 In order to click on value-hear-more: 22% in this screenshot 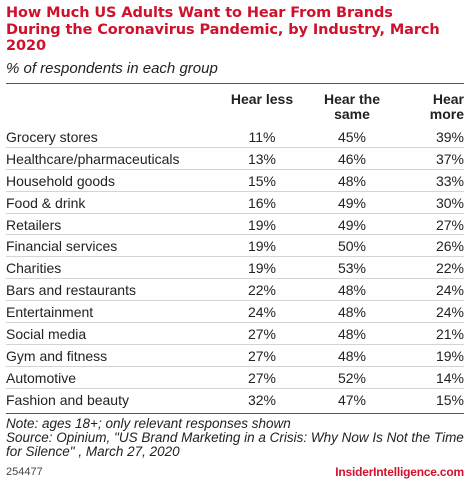, I will do `click(449, 268)`.